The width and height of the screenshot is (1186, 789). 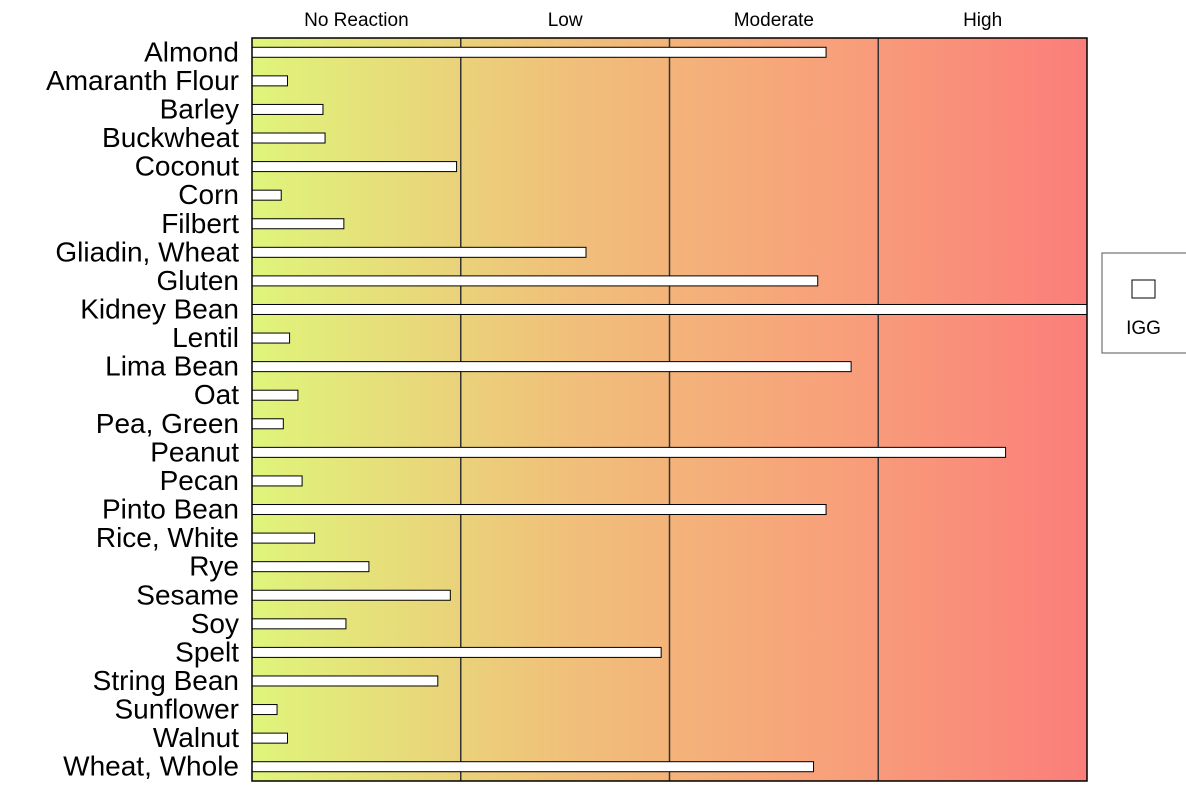 I want to click on zone-label: Moderate, so click(x=774, y=20).